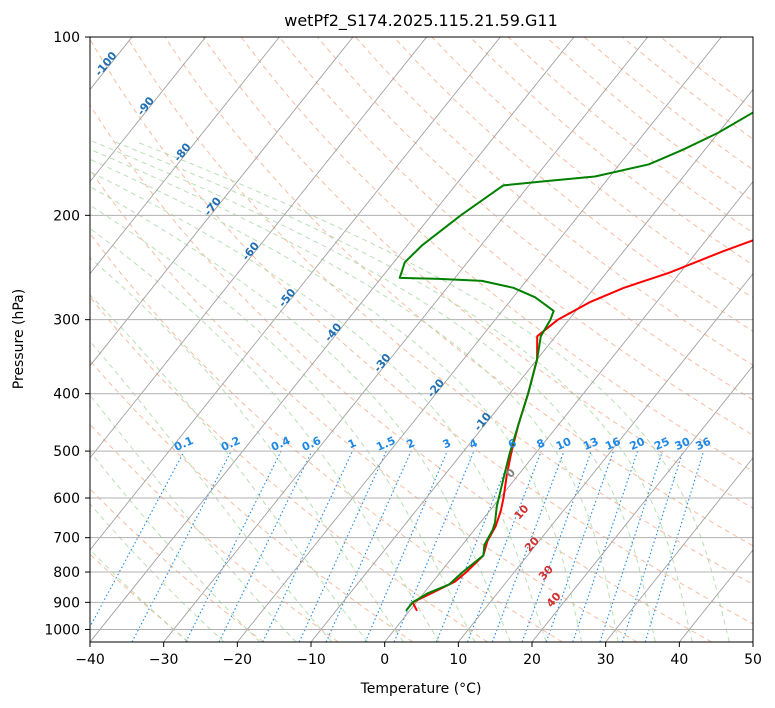 Image resolution: width=775 pixels, height=708 pixels. I want to click on x-tick-label: 30, so click(606, 660).